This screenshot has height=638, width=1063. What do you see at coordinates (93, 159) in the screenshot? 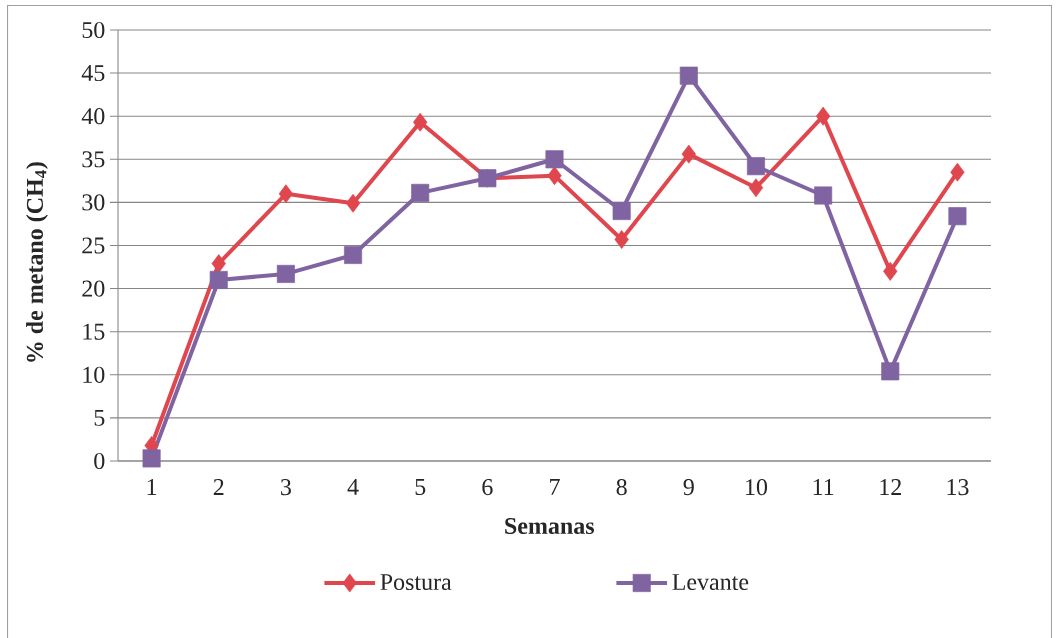
I see `y-tick-label: 35` at bounding box center [93, 159].